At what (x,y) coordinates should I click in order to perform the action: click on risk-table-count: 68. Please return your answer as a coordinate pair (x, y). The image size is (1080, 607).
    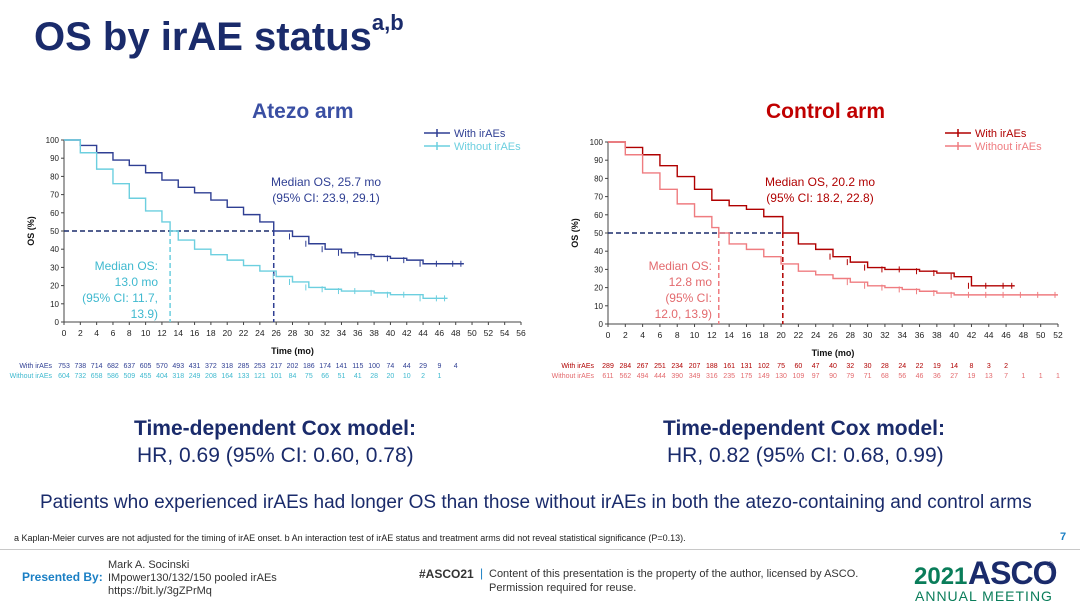
    Looking at the image, I should click on (885, 376).